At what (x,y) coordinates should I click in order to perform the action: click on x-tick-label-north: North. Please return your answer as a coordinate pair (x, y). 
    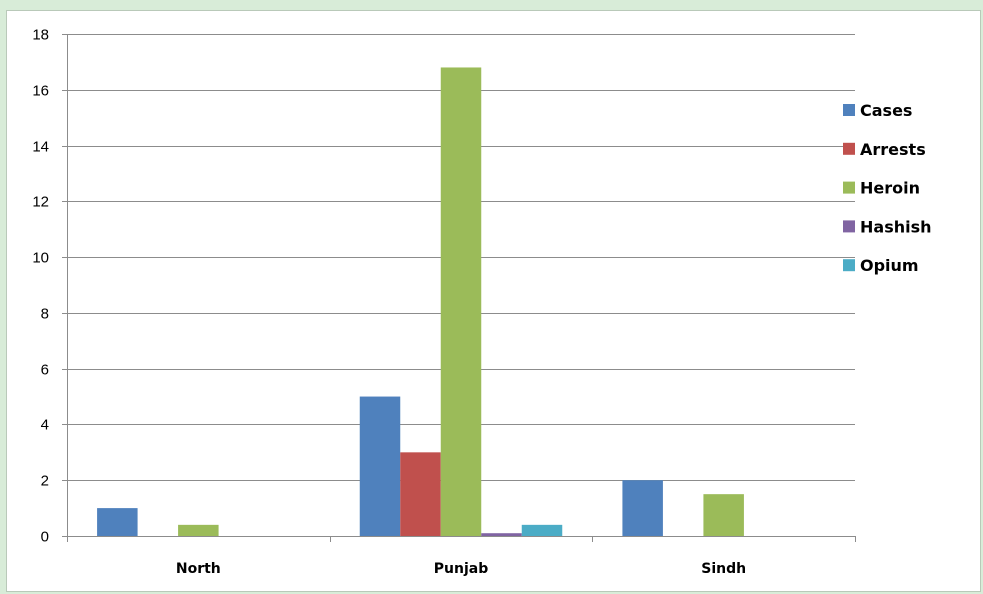
    Looking at the image, I should click on (198, 569).